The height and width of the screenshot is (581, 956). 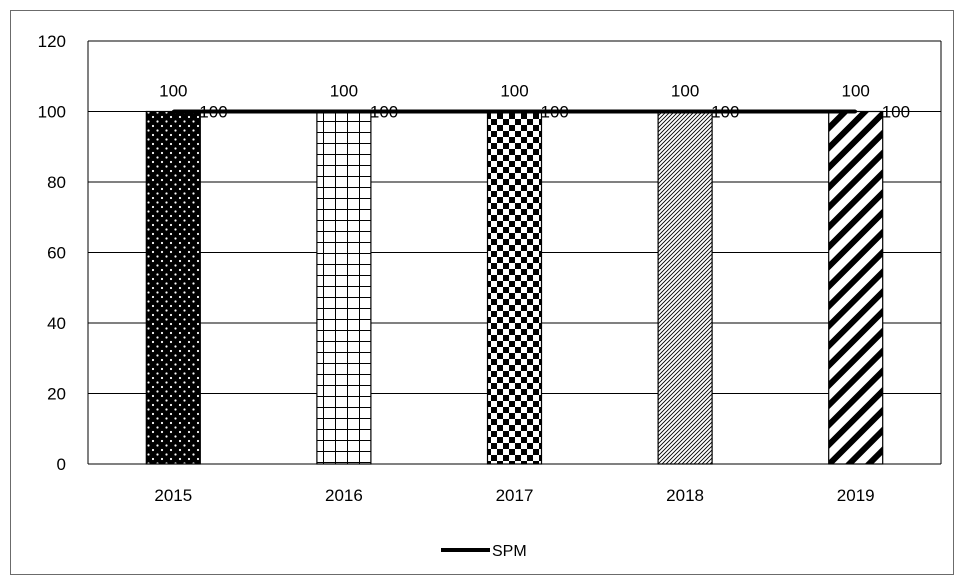 What do you see at coordinates (56, 253) in the screenshot?
I see `y-tick-label: 60` at bounding box center [56, 253].